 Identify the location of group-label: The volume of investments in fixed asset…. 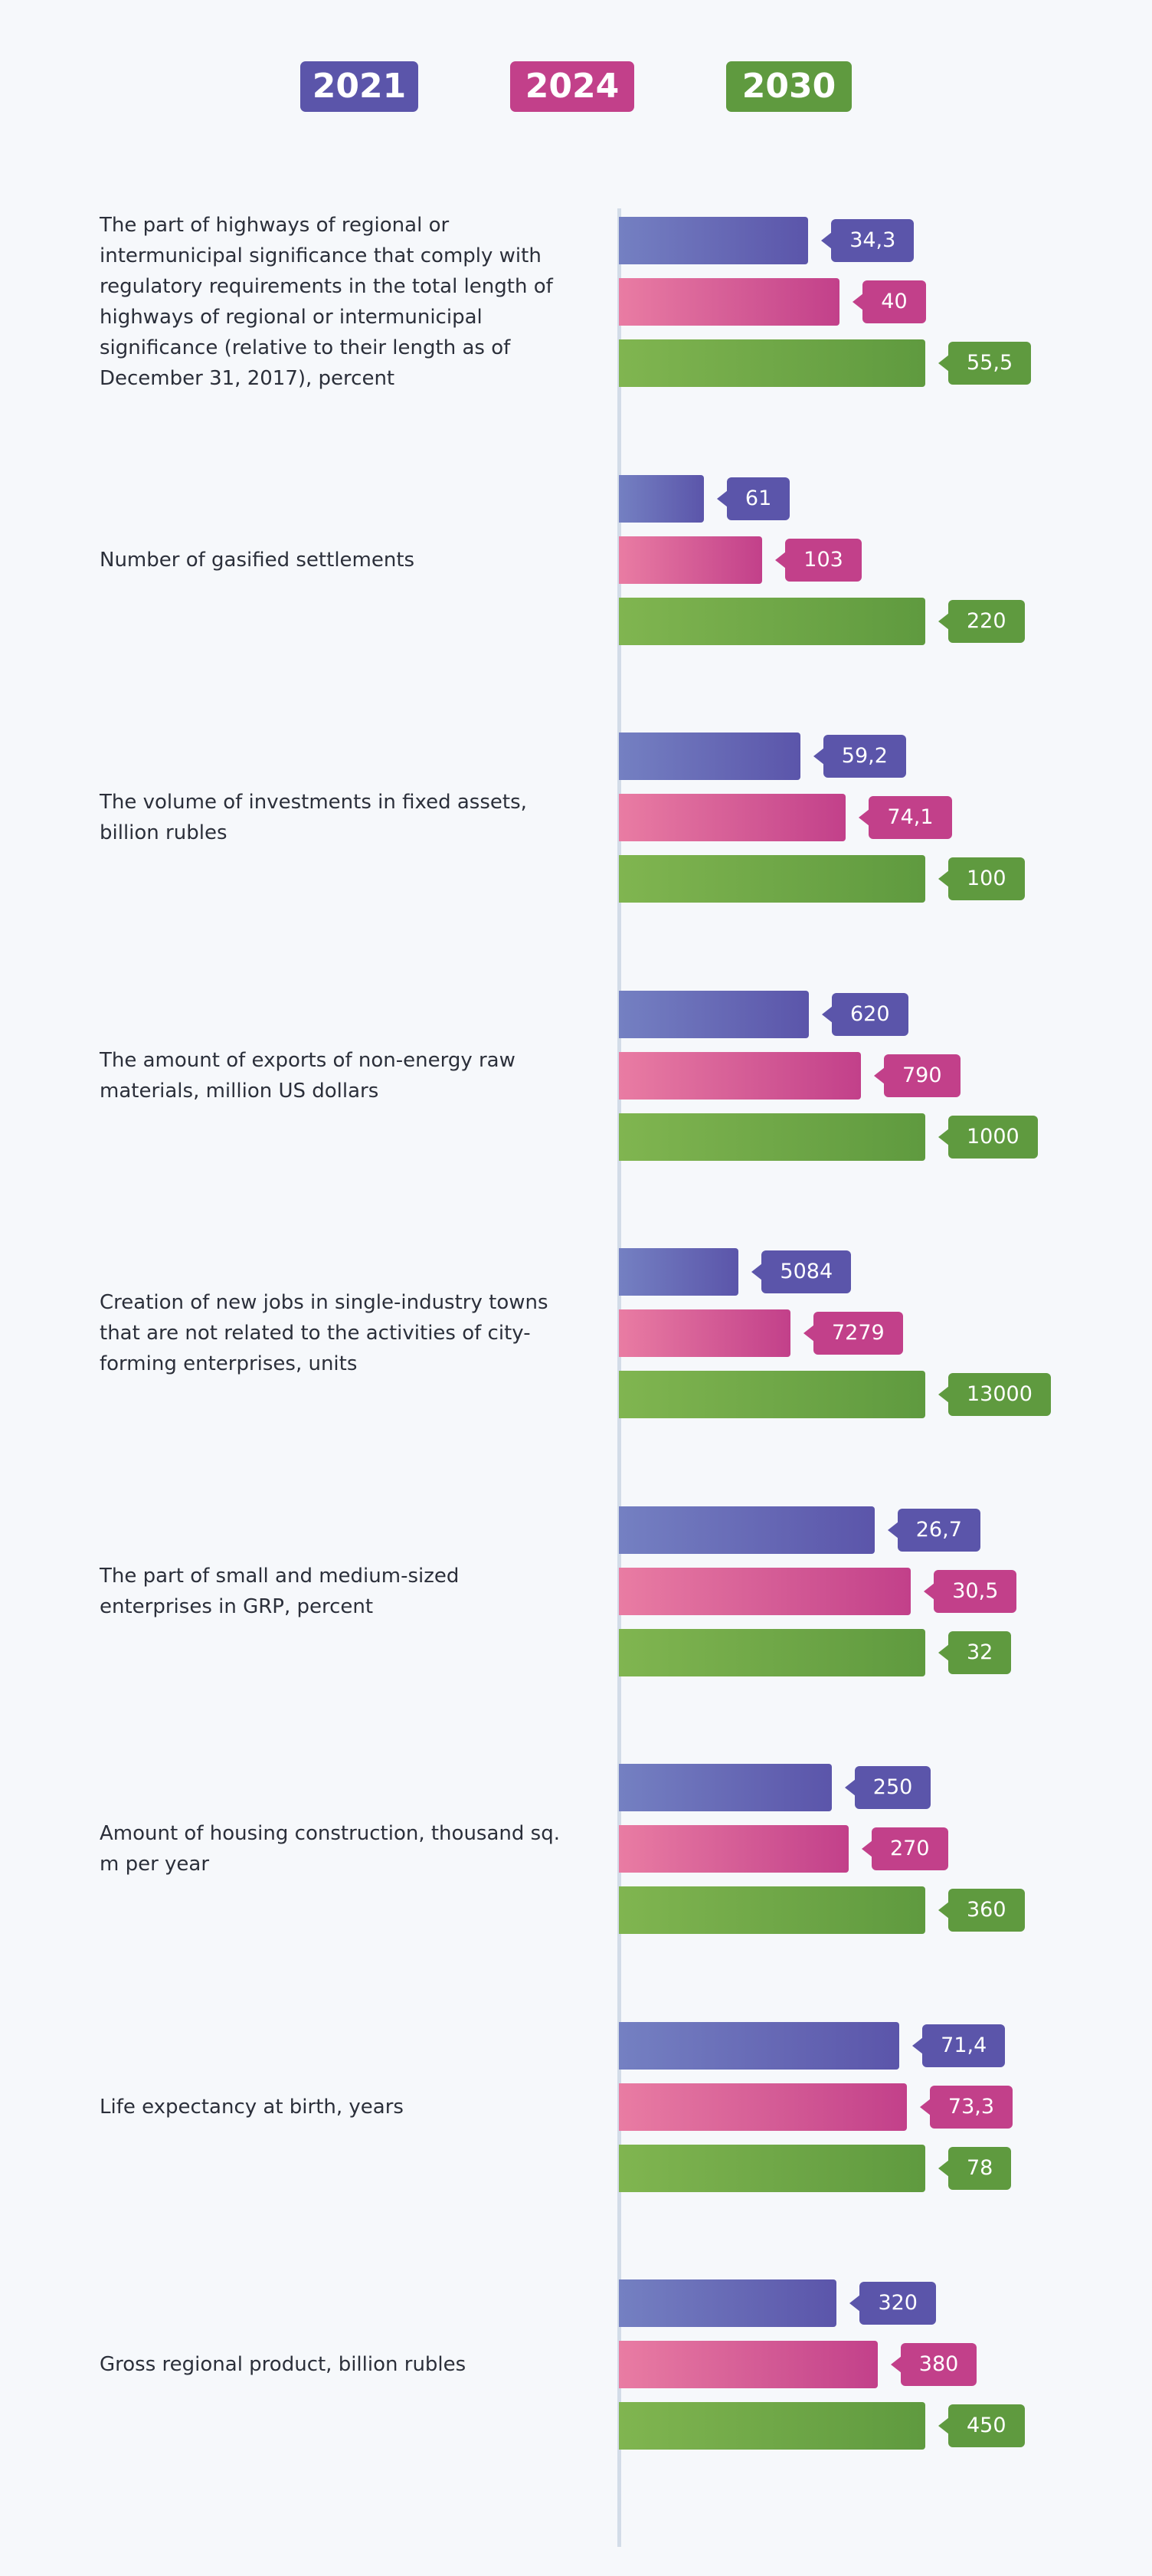
(313, 818).